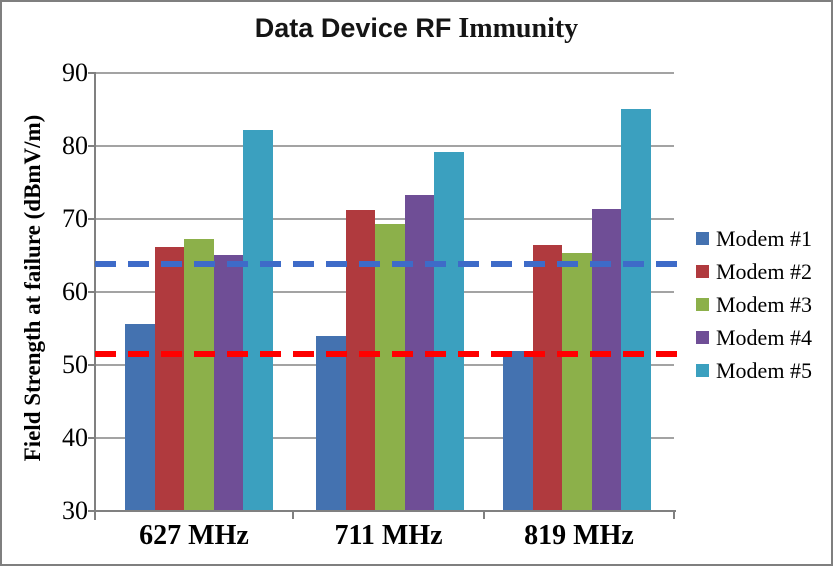  Describe the element at coordinates (764, 271) in the screenshot. I see `legend-label-2: Modem #2` at that location.